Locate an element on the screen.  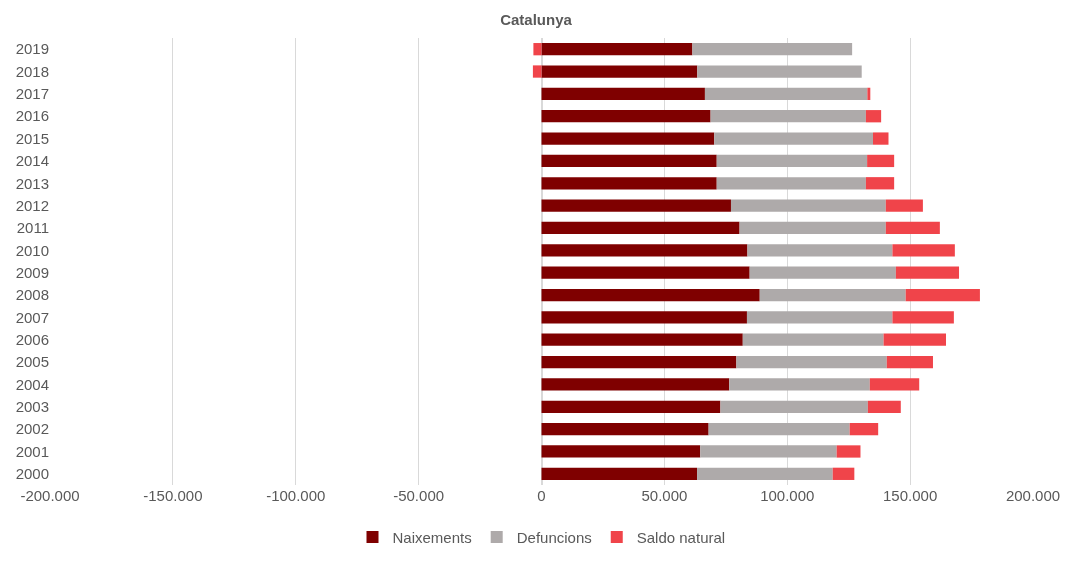
x-tick-label: -150.000 is located at coordinates (173, 495).